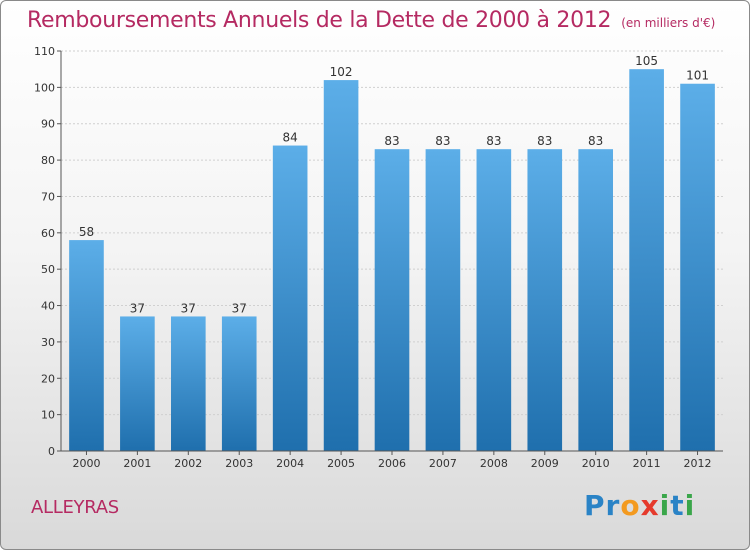 This screenshot has height=550, width=750. What do you see at coordinates (48, 306) in the screenshot?
I see `y-tick-label: 40` at bounding box center [48, 306].